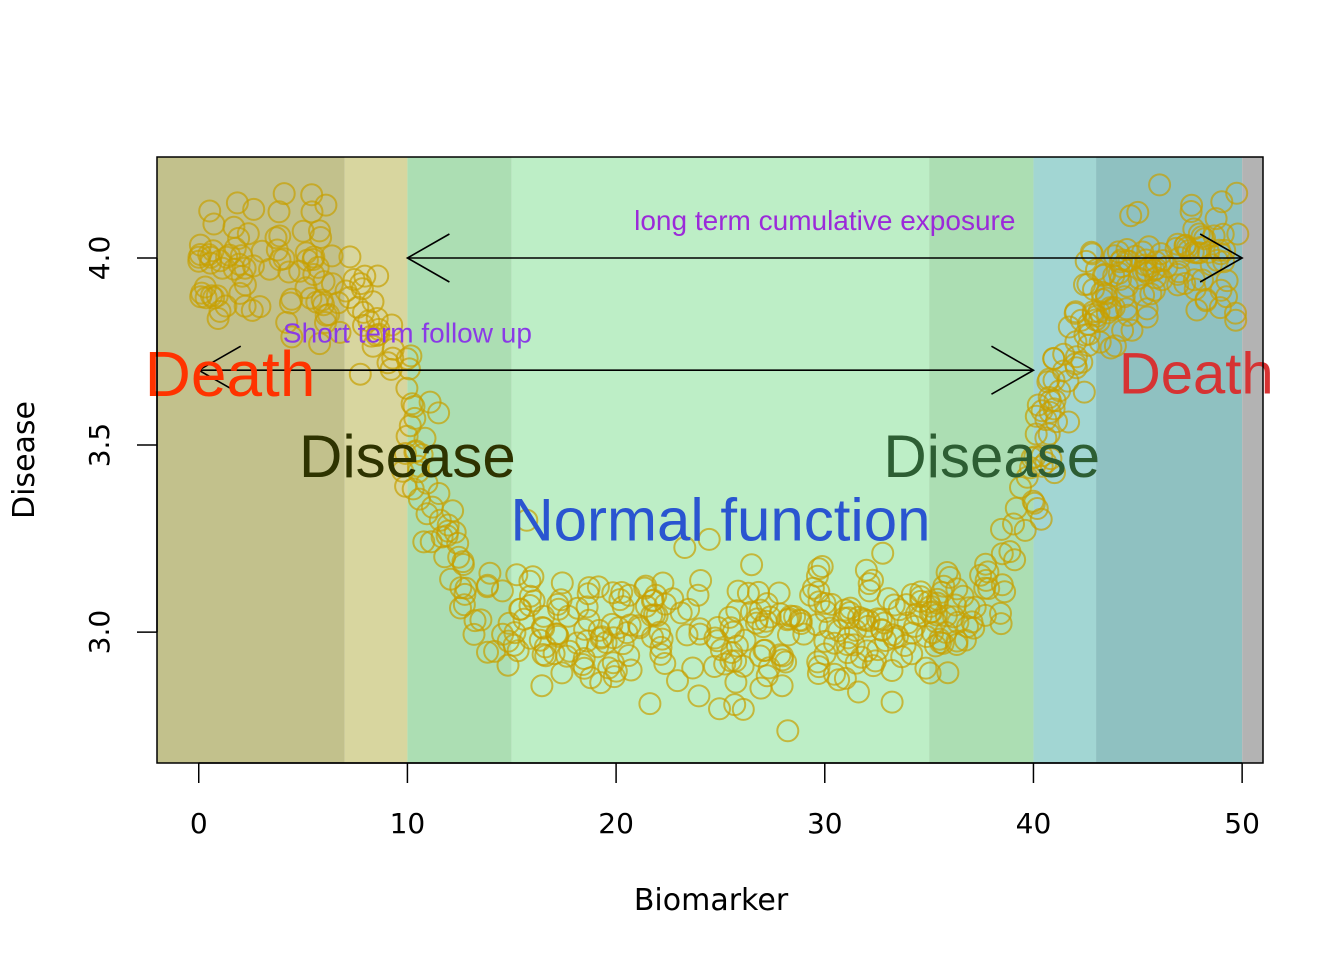 The height and width of the screenshot is (960, 1344). I want to click on x-tick-label: 30, so click(825, 823).